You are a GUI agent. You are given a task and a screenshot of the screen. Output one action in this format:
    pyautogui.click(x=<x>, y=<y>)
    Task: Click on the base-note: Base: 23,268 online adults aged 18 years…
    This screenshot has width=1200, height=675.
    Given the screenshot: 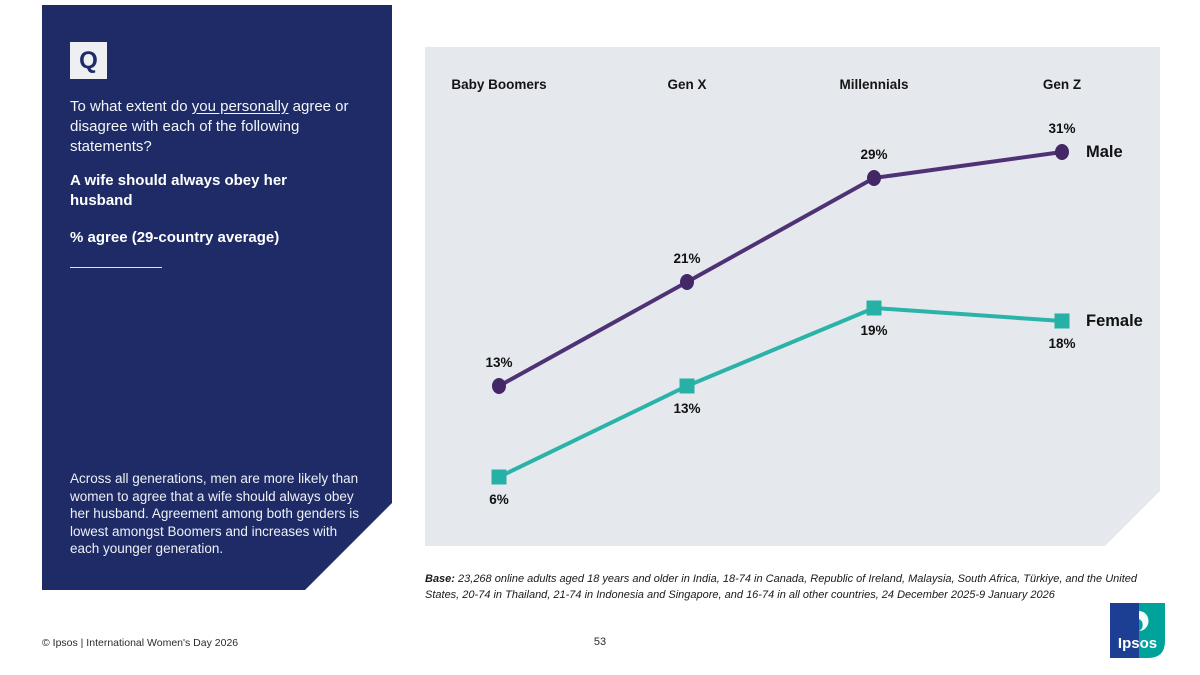 What is the action you would take?
    pyautogui.click(x=795, y=587)
    